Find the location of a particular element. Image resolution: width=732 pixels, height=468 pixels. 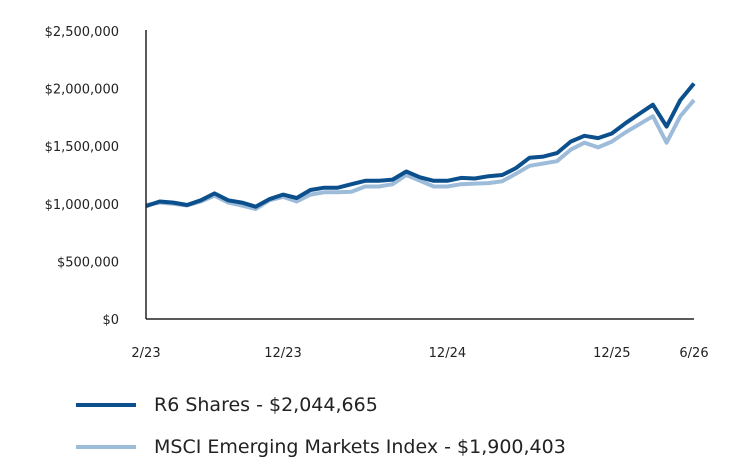

x-axis-labels: 2/23 12/23 12/24 12/25 6/26 is located at coordinates (419, 353).